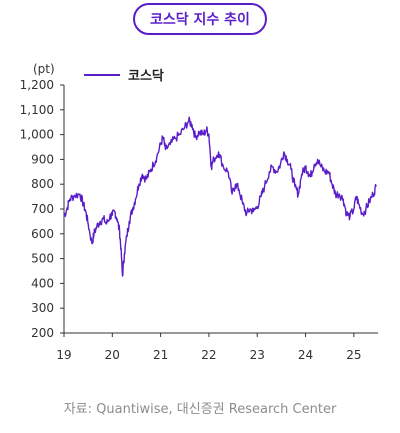 The image size is (400, 433). I want to click on x-tick-label: 21, so click(160, 355).